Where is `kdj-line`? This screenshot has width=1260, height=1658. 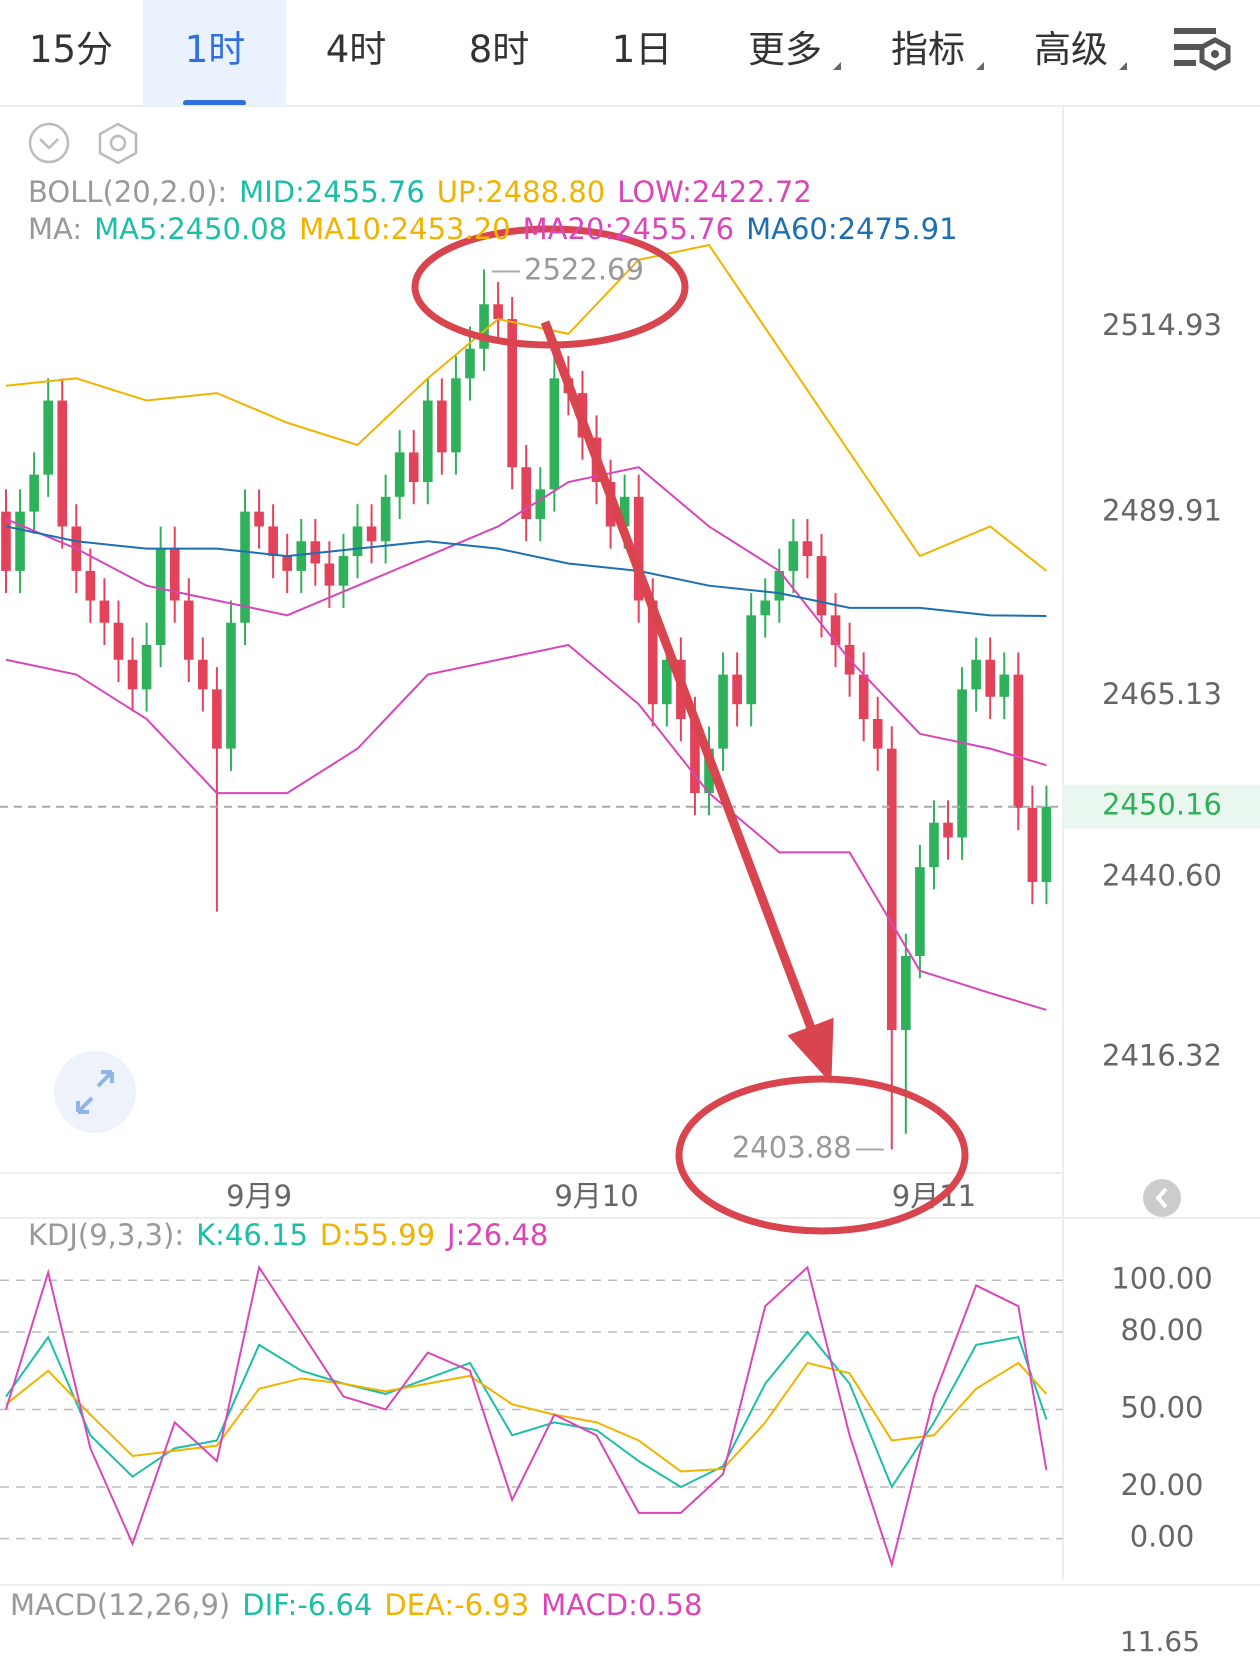 kdj-line is located at coordinates (526, 1410).